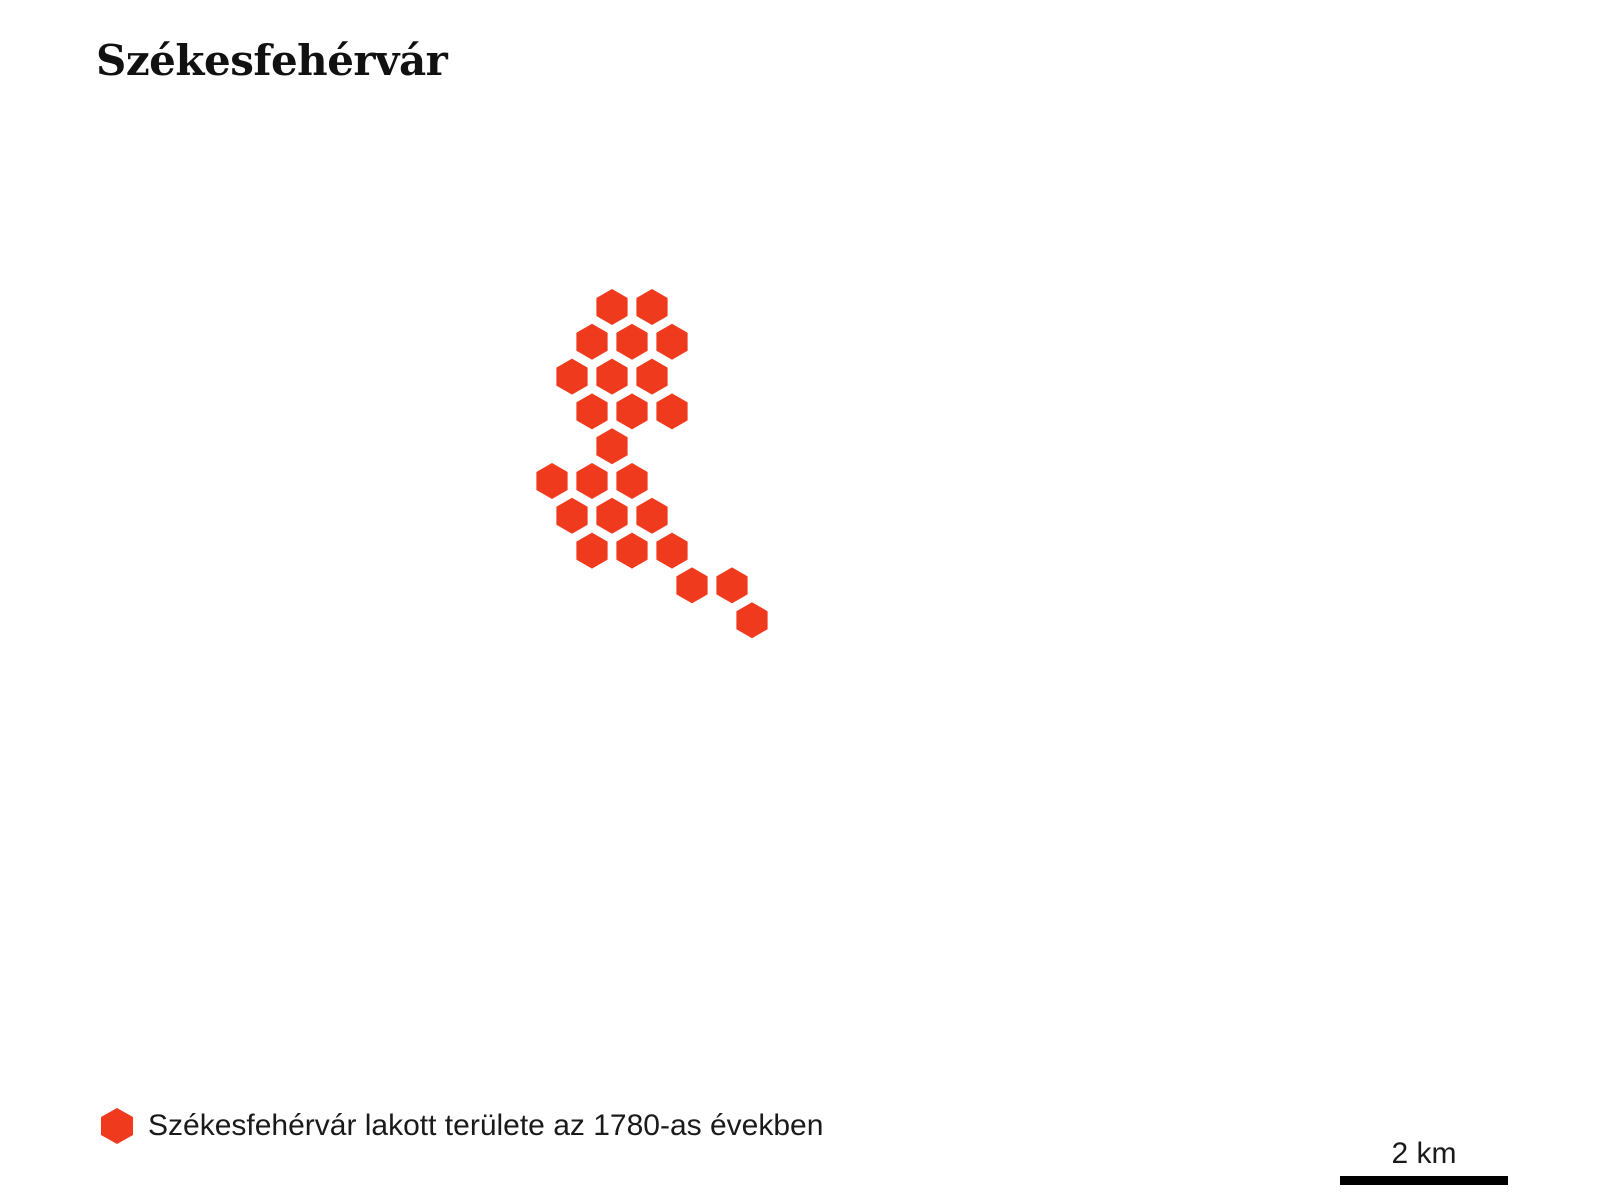  I want to click on scale-bar: 2 km, so click(1424, 1161).